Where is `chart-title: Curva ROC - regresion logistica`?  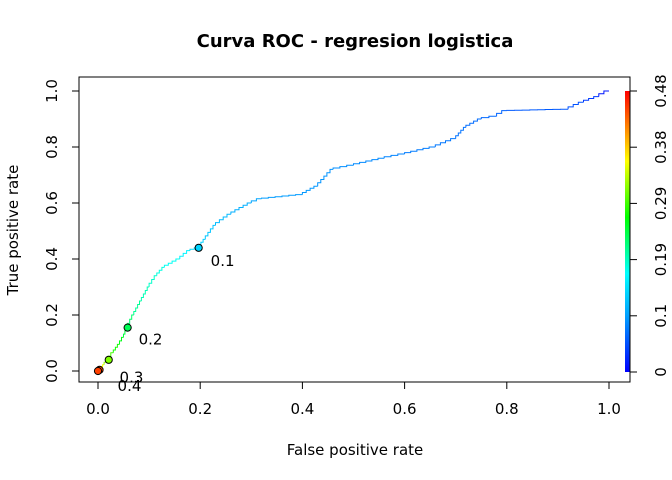 chart-title: Curva ROC - regresion logistica is located at coordinates (355, 41).